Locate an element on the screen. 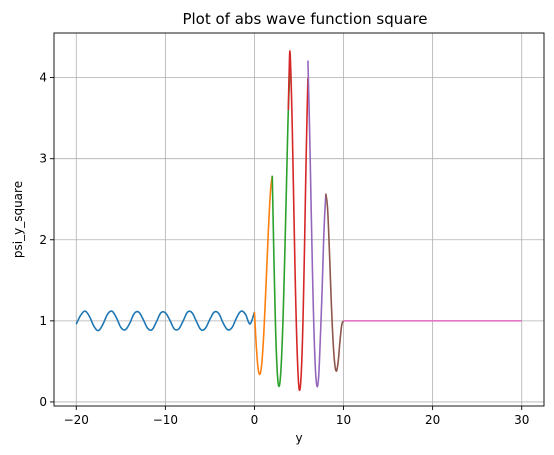 This screenshot has width=554, height=455. x-axis-label: y is located at coordinates (298, 438).